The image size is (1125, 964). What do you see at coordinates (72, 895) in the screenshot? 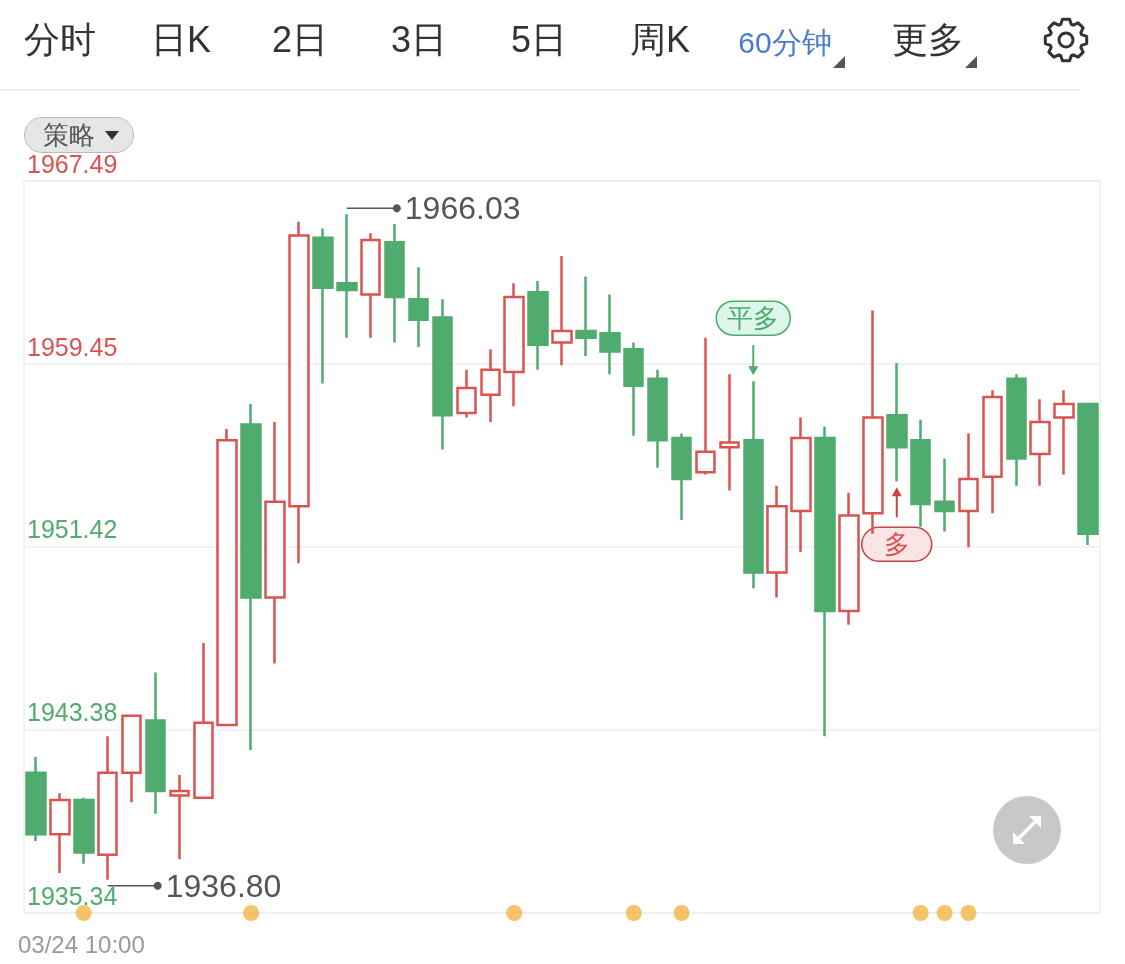
I see `y-tick-label: 1935.34` at bounding box center [72, 895].